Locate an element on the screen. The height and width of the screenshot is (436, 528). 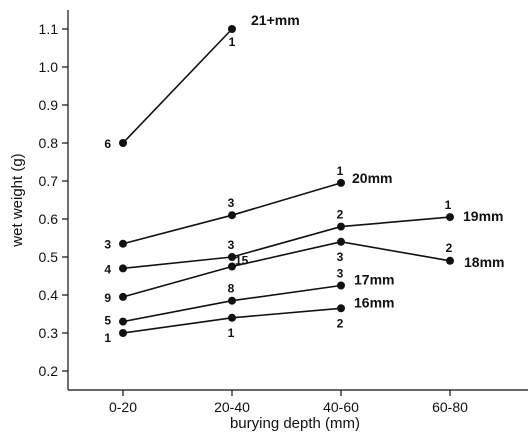
series-name-label: 21+mm is located at coordinates (275, 20).